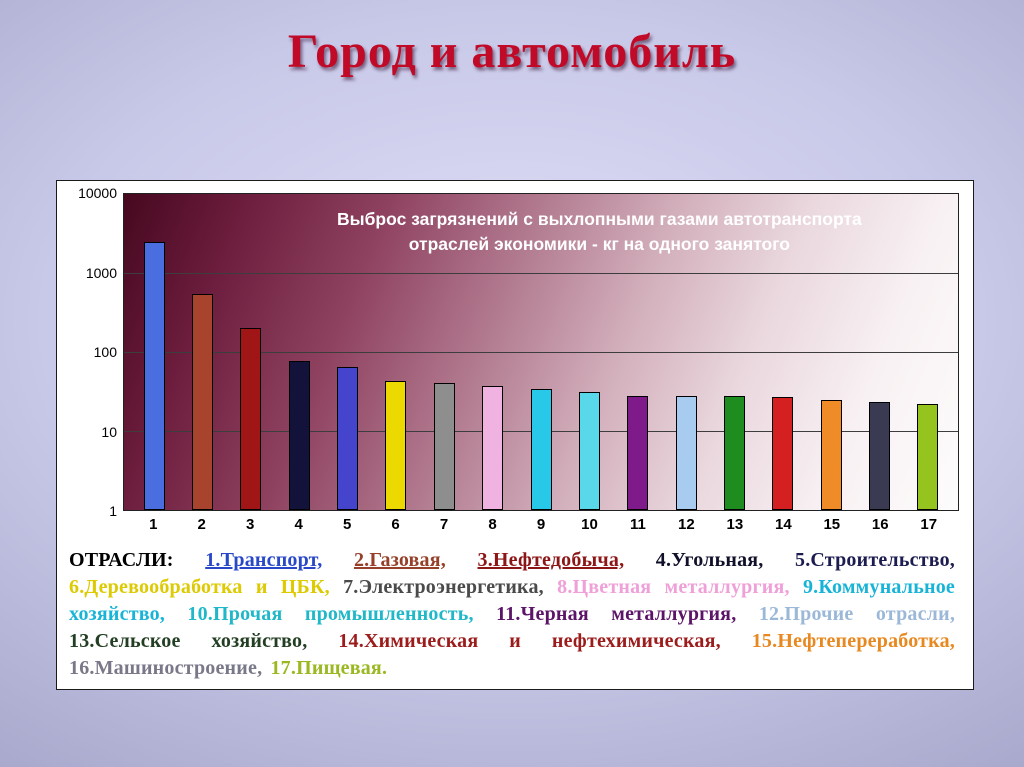  I want to click on legend-item: 6.Деревообработка и ЦБК,, so click(199, 587).